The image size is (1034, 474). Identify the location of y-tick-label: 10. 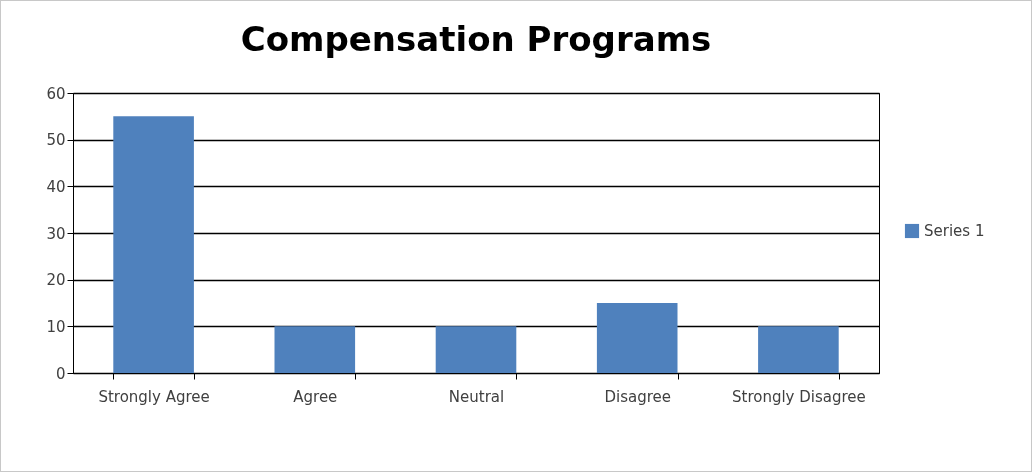
(56, 326).